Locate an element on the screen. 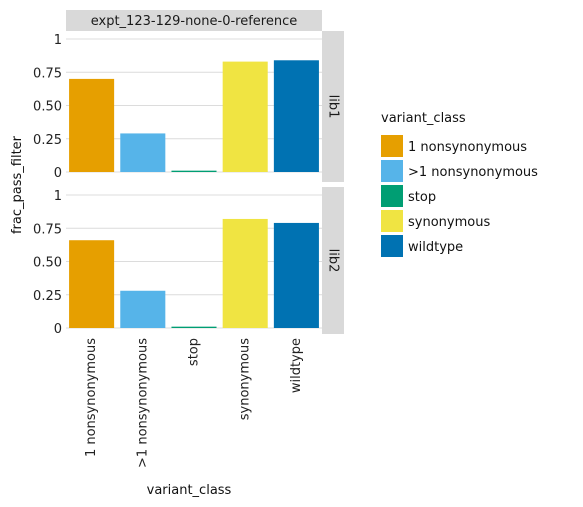 The width and height of the screenshot is (583, 507). legend-label: stop is located at coordinates (422, 197).